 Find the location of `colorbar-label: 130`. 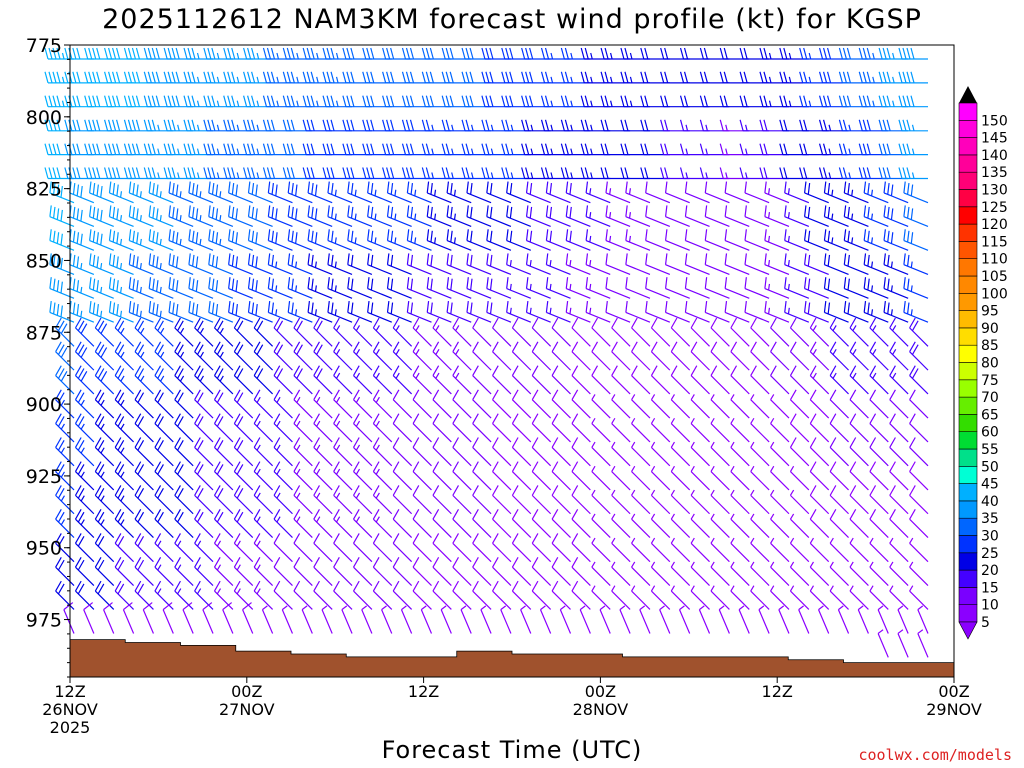

colorbar-label: 130 is located at coordinates (994, 191).